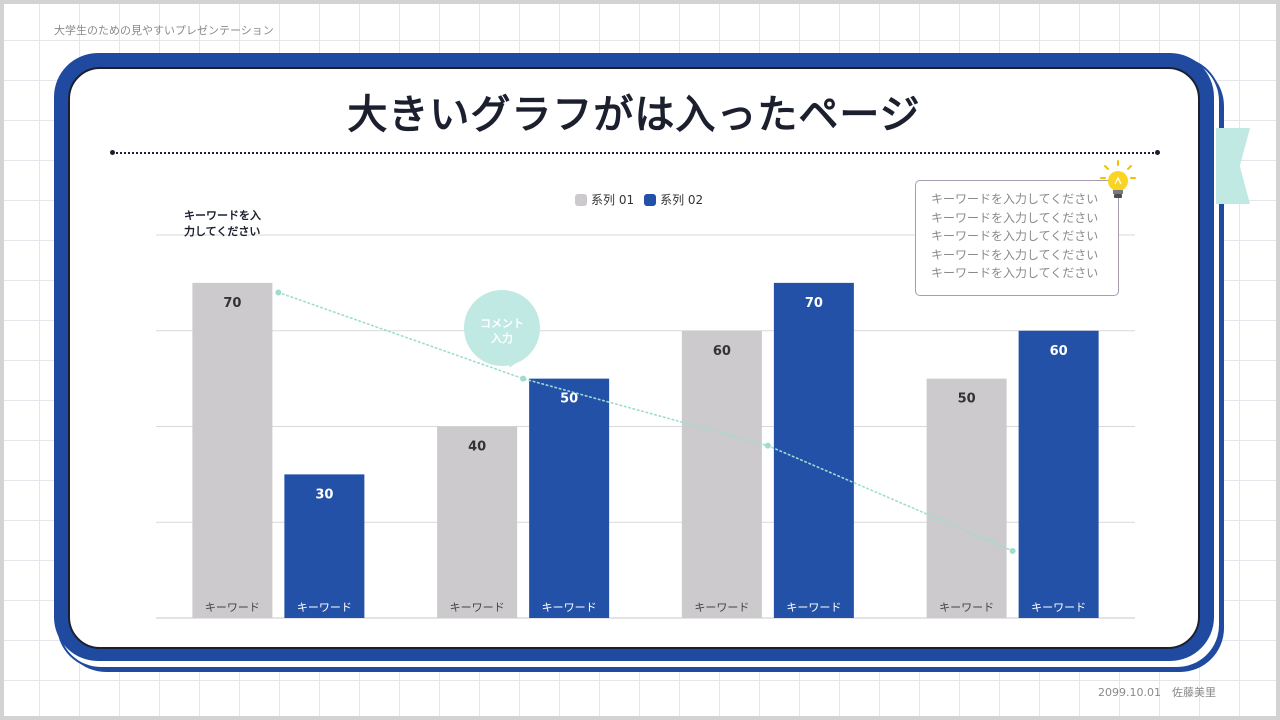  What do you see at coordinates (613, 200) in the screenshot?
I see `legend-label-series-1: 系列 01` at bounding box center [613, 200].